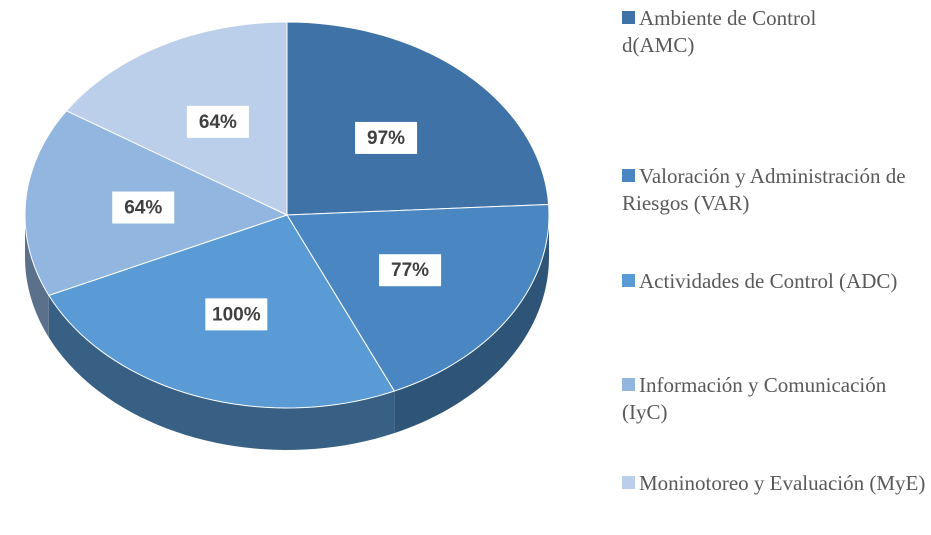 The image size is (931, 535). Describe the element at coordinates (719, 31) in the screenshot. I see `legend-label: Ambiente de Control d(AMC)` at that location.